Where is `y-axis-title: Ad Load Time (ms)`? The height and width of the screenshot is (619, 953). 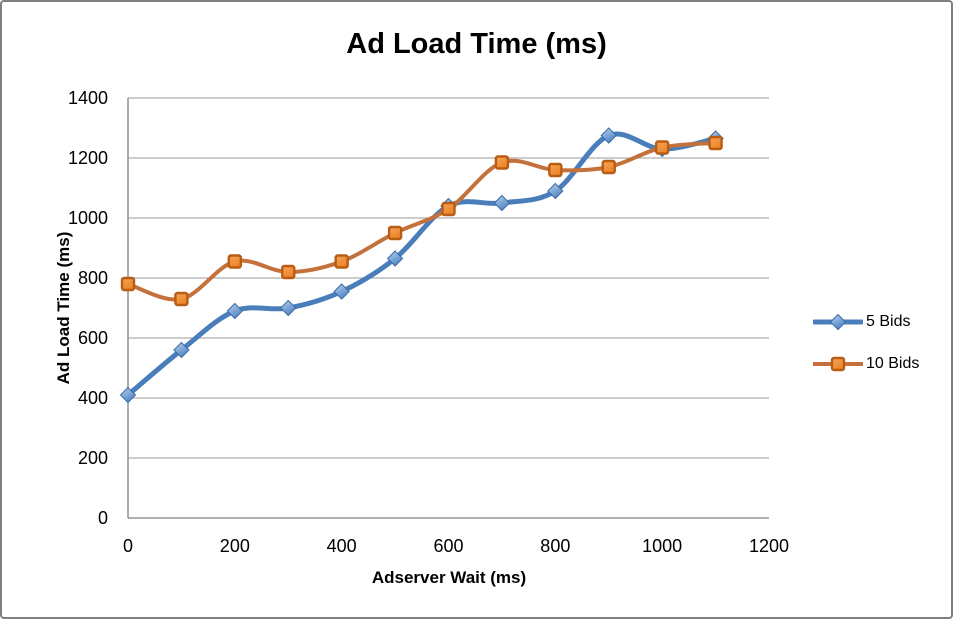
y-axis-title: Ad Load Time (ms) is located at coordinates (63, 308).